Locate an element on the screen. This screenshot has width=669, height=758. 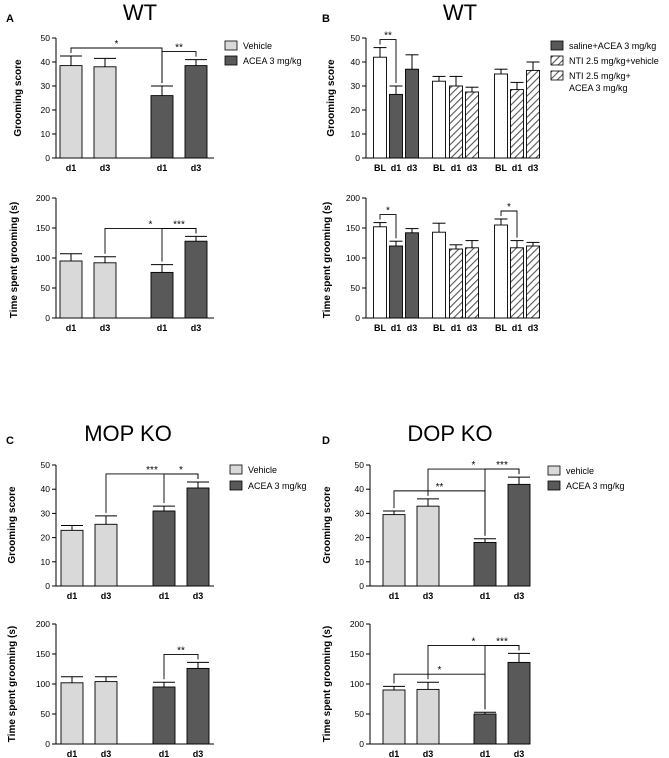
legend-d-vehicle-label: vehicle is located at coordinates (580, 471).